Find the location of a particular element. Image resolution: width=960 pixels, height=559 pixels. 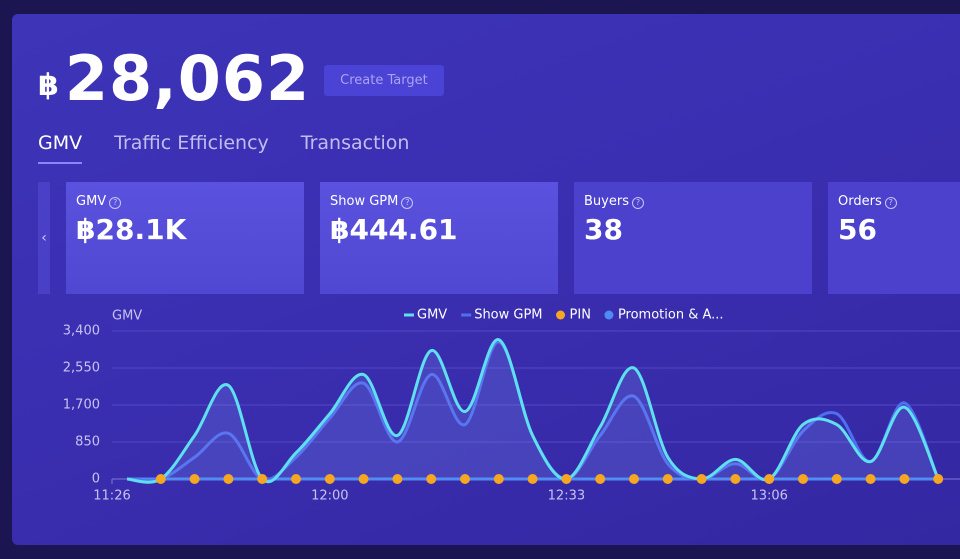

card-value: 56 is located at coordinates (857, 229).